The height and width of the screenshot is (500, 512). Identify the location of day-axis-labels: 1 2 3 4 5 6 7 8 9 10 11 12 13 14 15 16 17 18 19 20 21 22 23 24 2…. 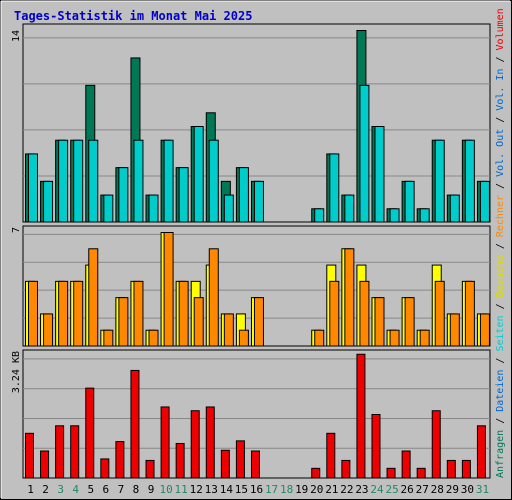
(258, 489).